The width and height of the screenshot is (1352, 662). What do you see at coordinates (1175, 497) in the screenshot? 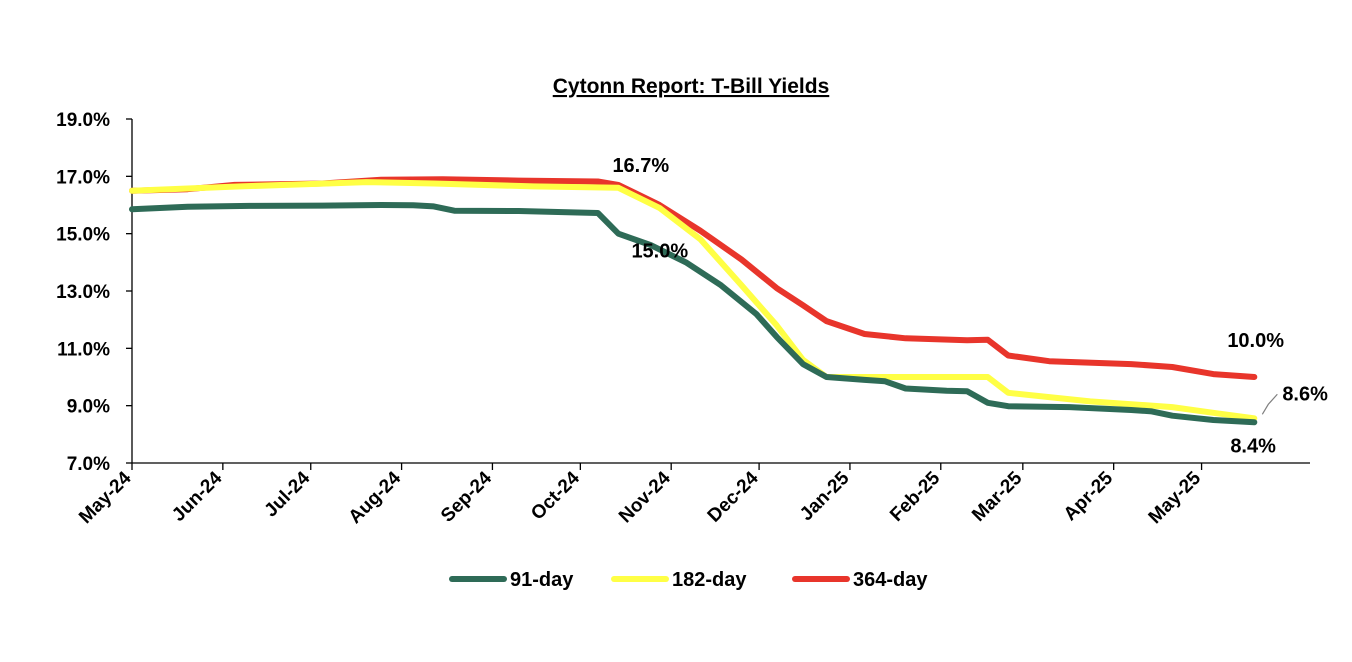
I see `x-tick-label: May-25` at bounding box center [1175, 497].